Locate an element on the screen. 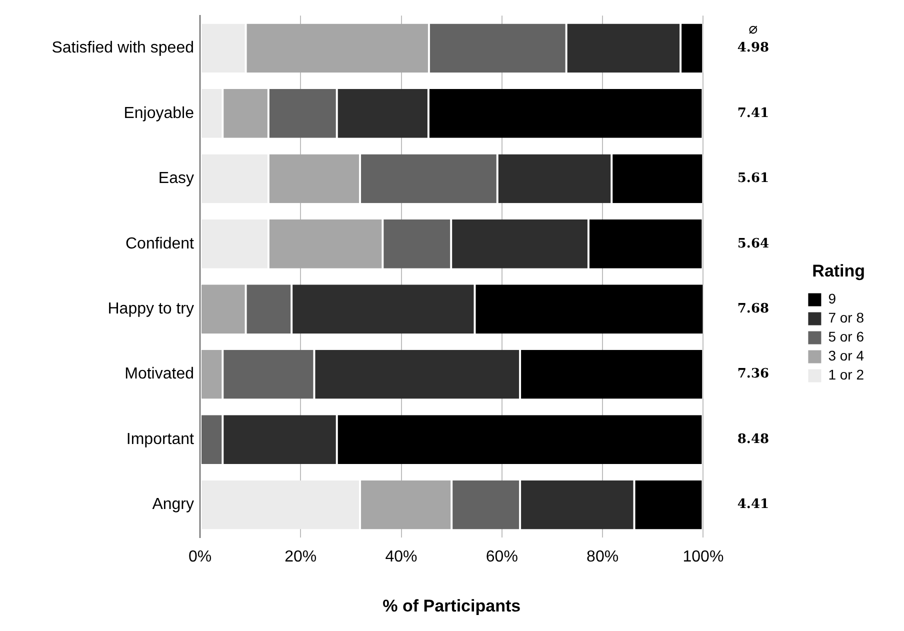 This screenshot has height=631, width=904. legend-label: 7 or 8 is located at coordinates (846, 318).